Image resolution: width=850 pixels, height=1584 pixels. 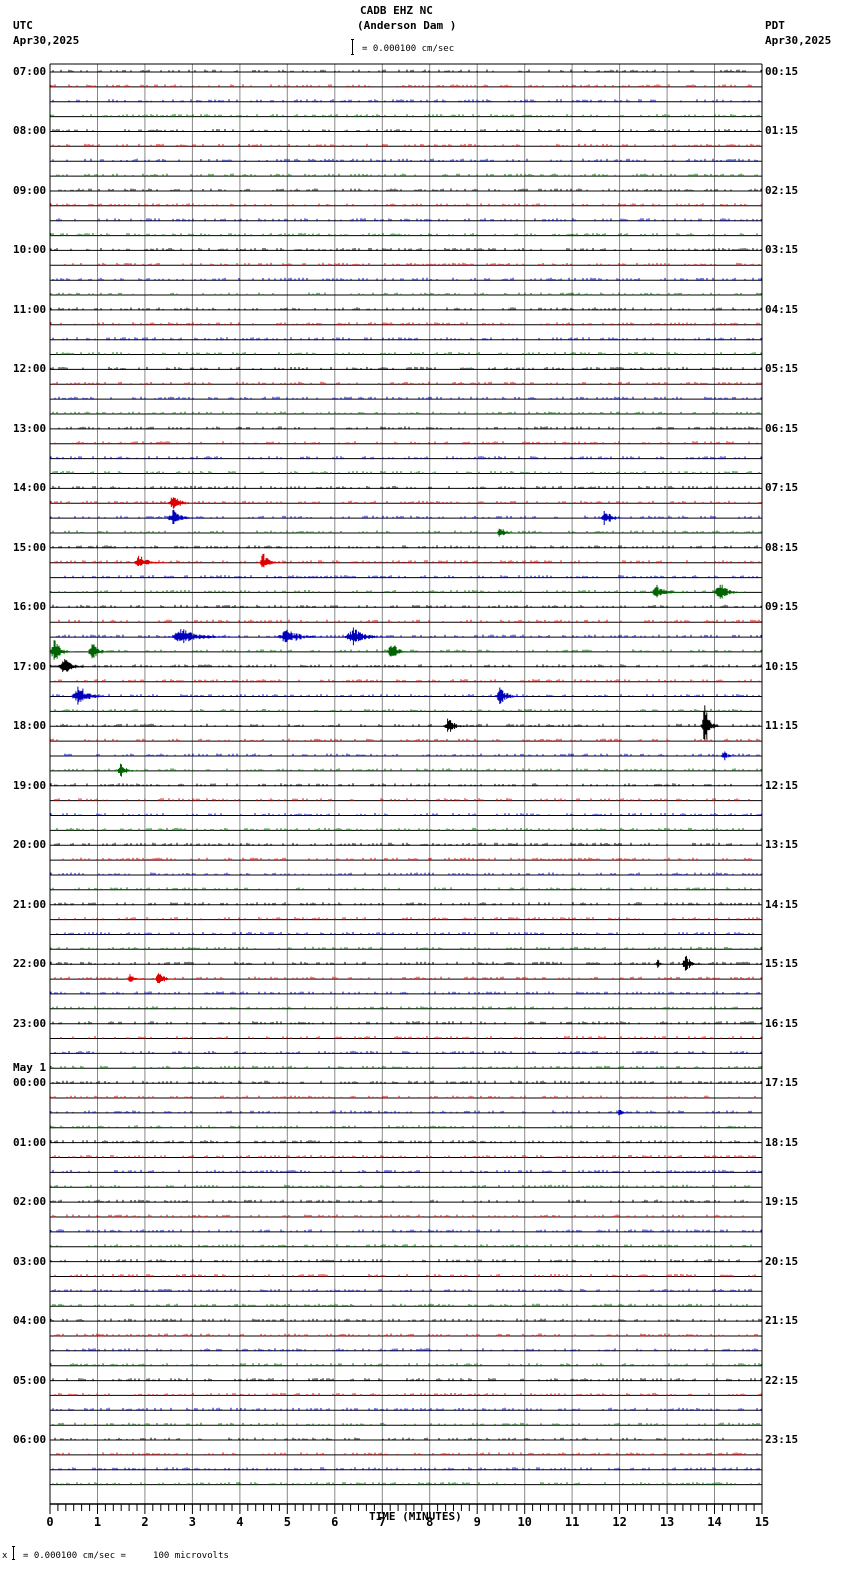 I want to click on right-time-label: 15:15, so click(x=782, y=964).